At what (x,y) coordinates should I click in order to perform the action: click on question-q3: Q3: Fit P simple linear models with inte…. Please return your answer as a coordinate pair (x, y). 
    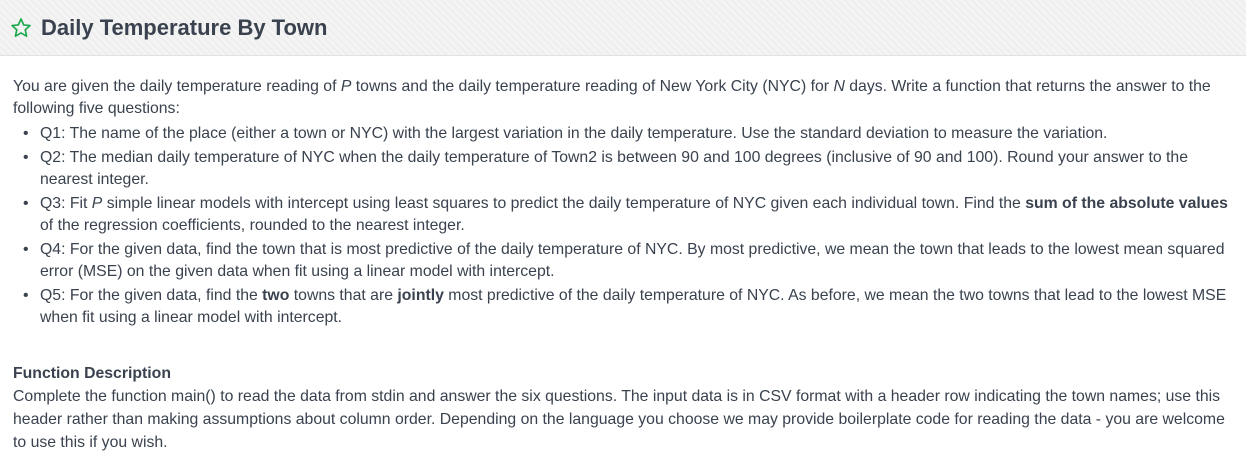
    Looking at the image, I should click on (628, 215).